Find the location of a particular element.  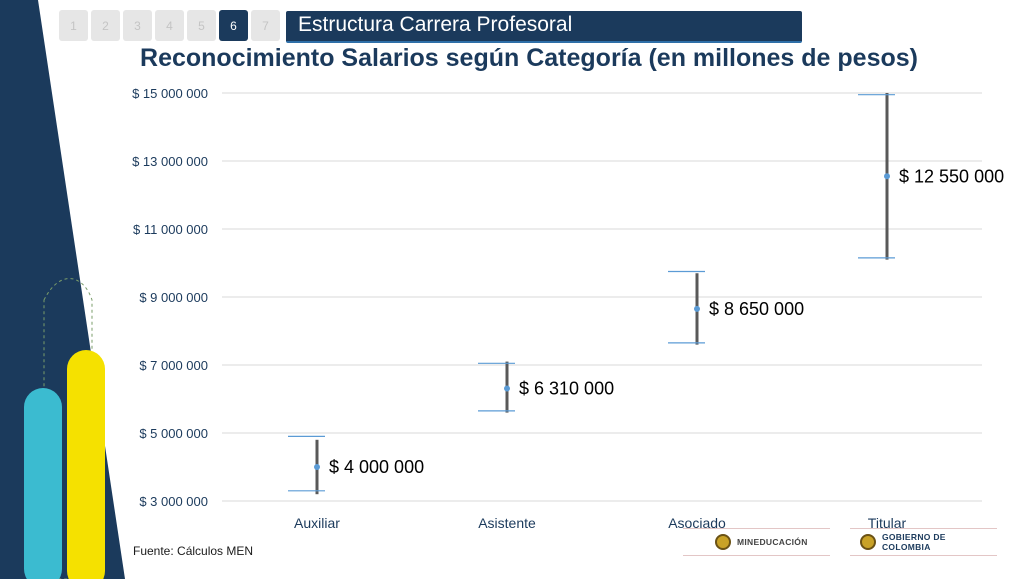

source-footnote: Fuente: Cálculos MEN is located at coordinates (193, 551).